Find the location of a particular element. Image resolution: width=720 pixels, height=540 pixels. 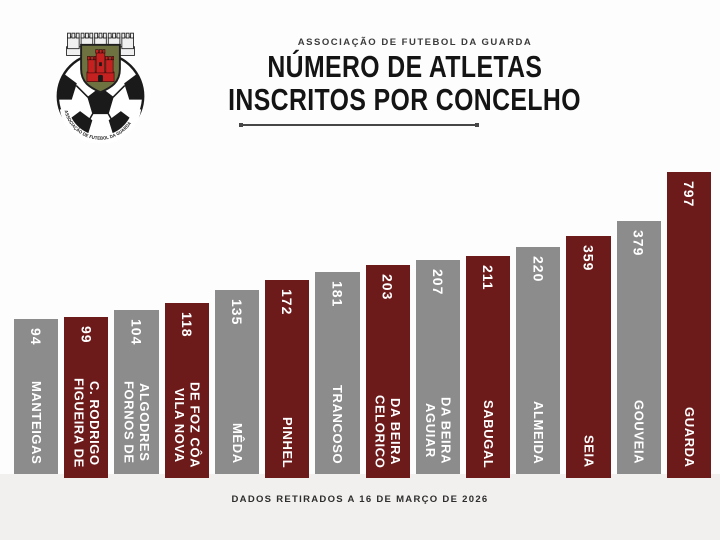

bar-value-label: 94 is located at coordinates (36, 337).